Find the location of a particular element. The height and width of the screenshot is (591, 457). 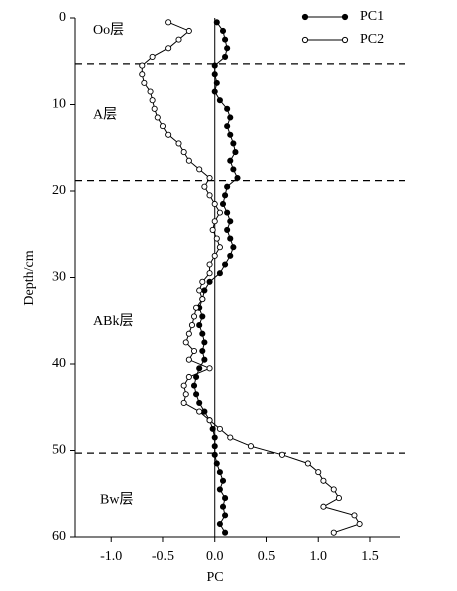

layer-label: Bw层 is located at coordinates (116, 499).